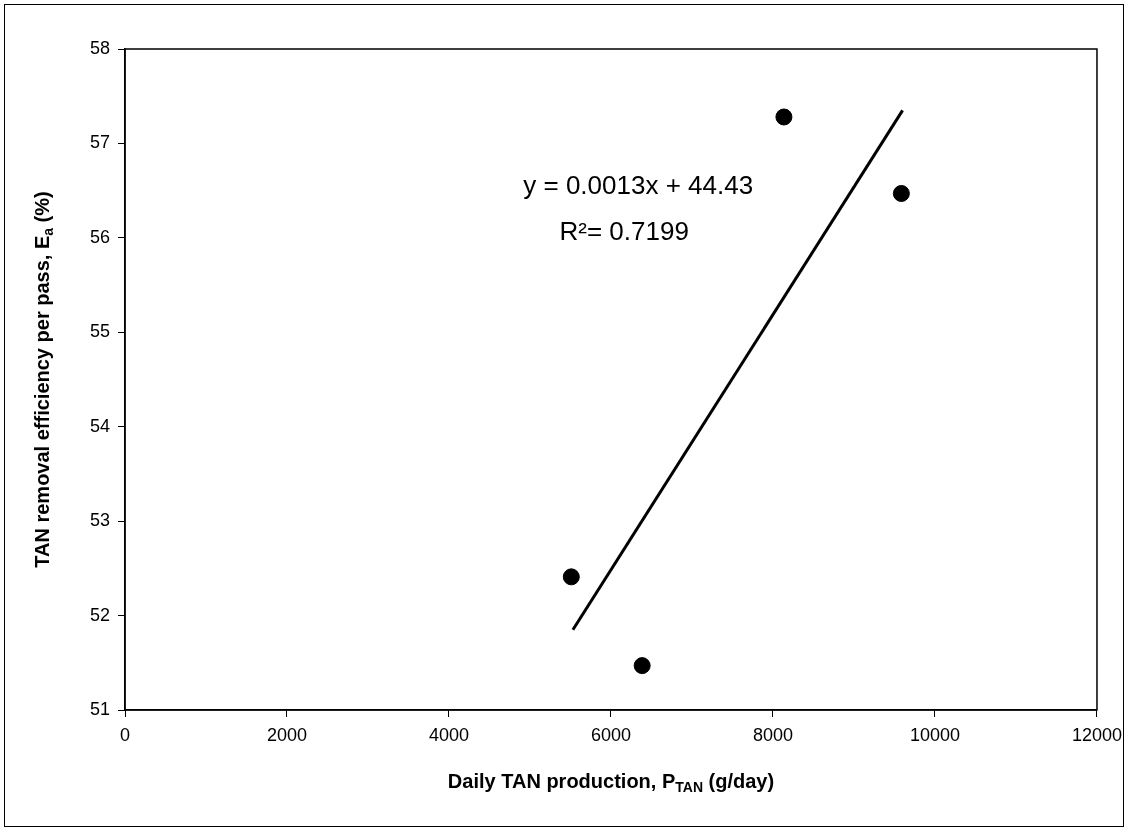 The width and height of the screenshot is (1130, 833). Describe the element at coordinates (99, 520) in the screenshot. I see `y-tick-label: 53` at that location.